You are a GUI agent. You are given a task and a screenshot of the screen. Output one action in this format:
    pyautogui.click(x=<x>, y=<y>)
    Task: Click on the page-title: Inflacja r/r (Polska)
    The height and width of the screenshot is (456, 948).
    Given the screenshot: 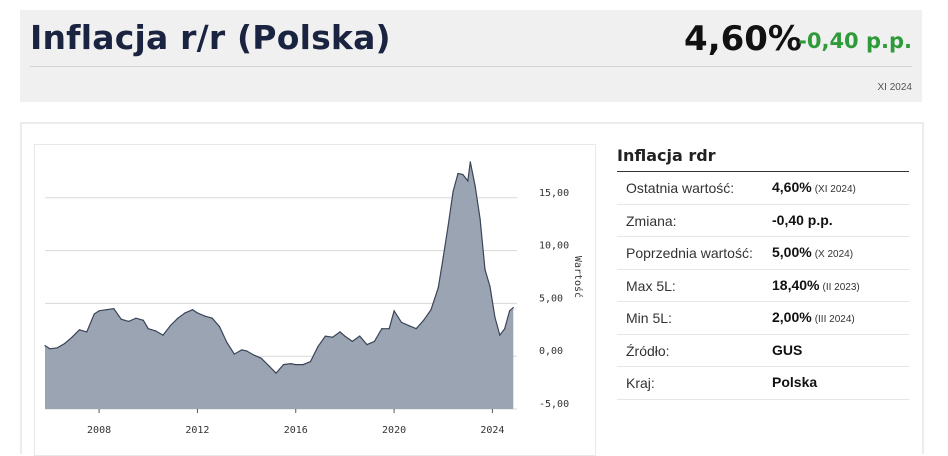 What is the action you would take?
    pyautogui.click(x=210, y=37)
    